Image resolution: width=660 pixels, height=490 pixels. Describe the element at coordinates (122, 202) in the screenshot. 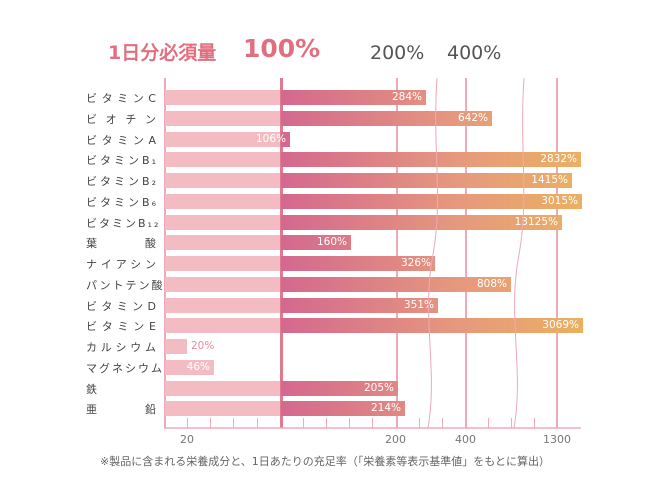

I see `category-label: ビタミンB₆` at that location.